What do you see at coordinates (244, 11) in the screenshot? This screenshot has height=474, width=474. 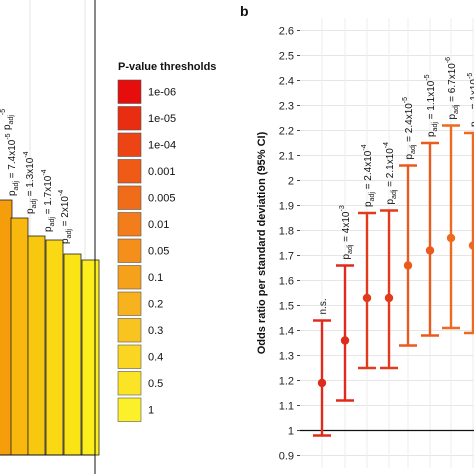 I see `panel-label-b: b` at bounding box center [244, 11].